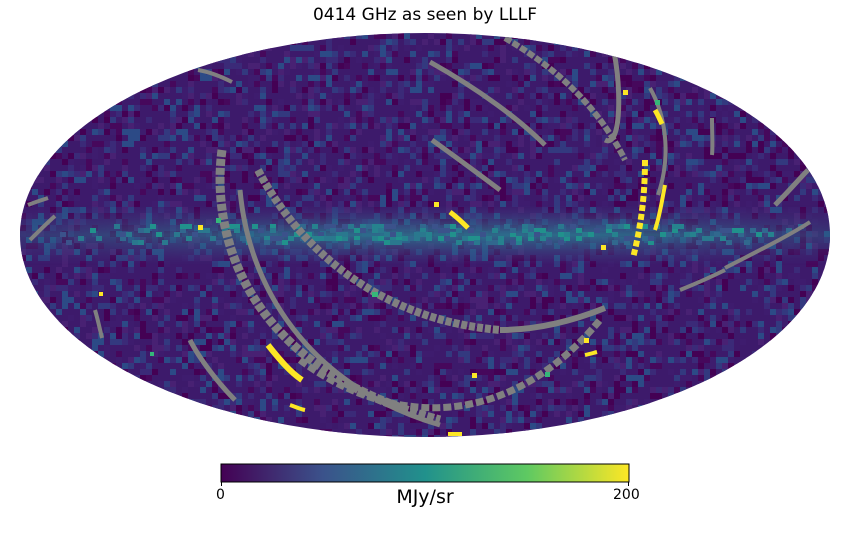  Describe the element at coordinates (547, 374) in the screenshot. I see `green-pixel` at that location.